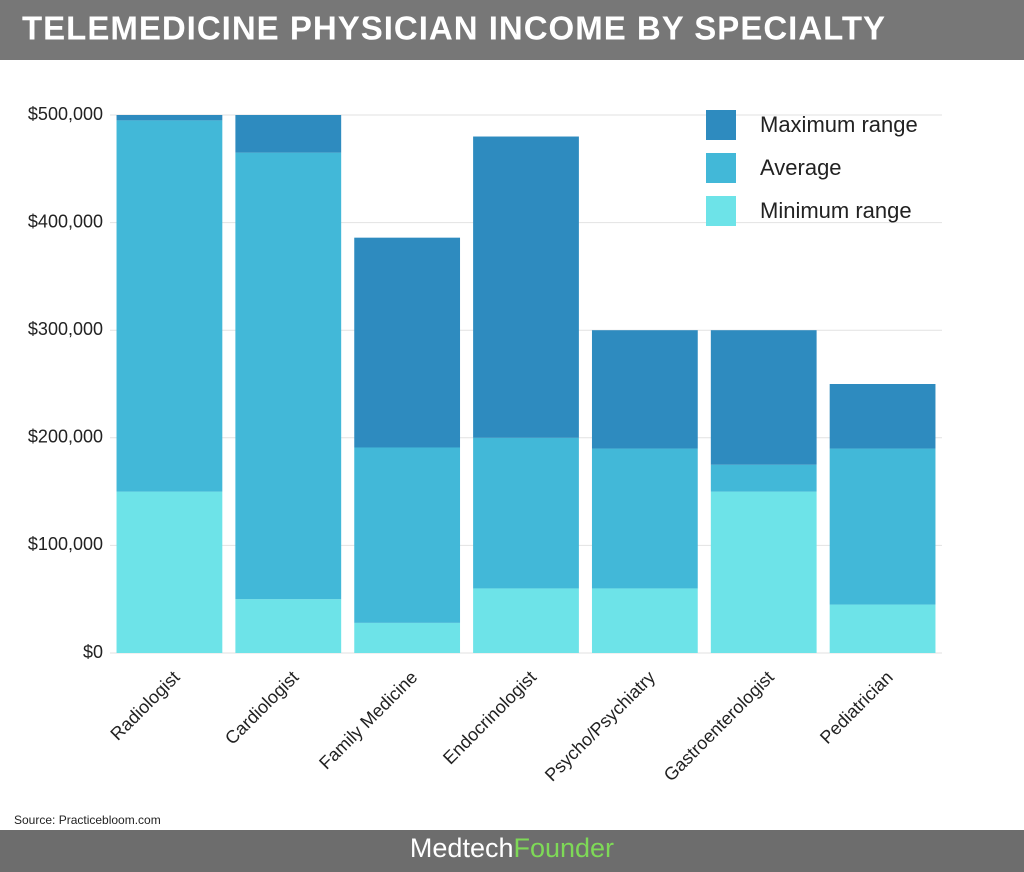 The width and height of the screenshot is (1024, 872). I want to click on footer-brand: MedtechFounder, so click(512, 848).